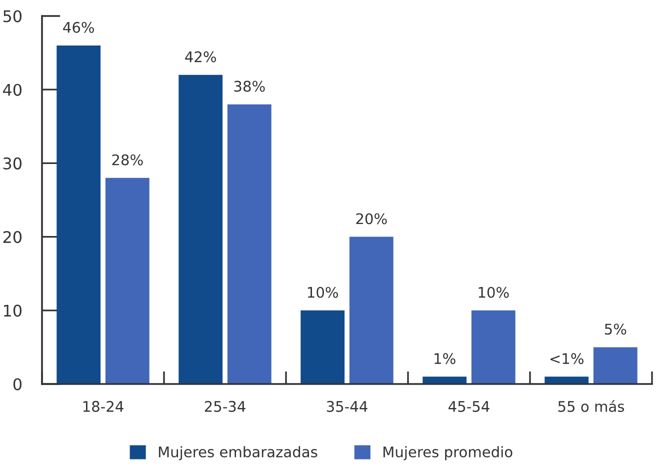 This screenshot has height=471, width=656. What do you see at coordinates (238, 453) in the screenshot?
I see `legend-label: Mujeres embarazadas` at bounding box center [238, 453].